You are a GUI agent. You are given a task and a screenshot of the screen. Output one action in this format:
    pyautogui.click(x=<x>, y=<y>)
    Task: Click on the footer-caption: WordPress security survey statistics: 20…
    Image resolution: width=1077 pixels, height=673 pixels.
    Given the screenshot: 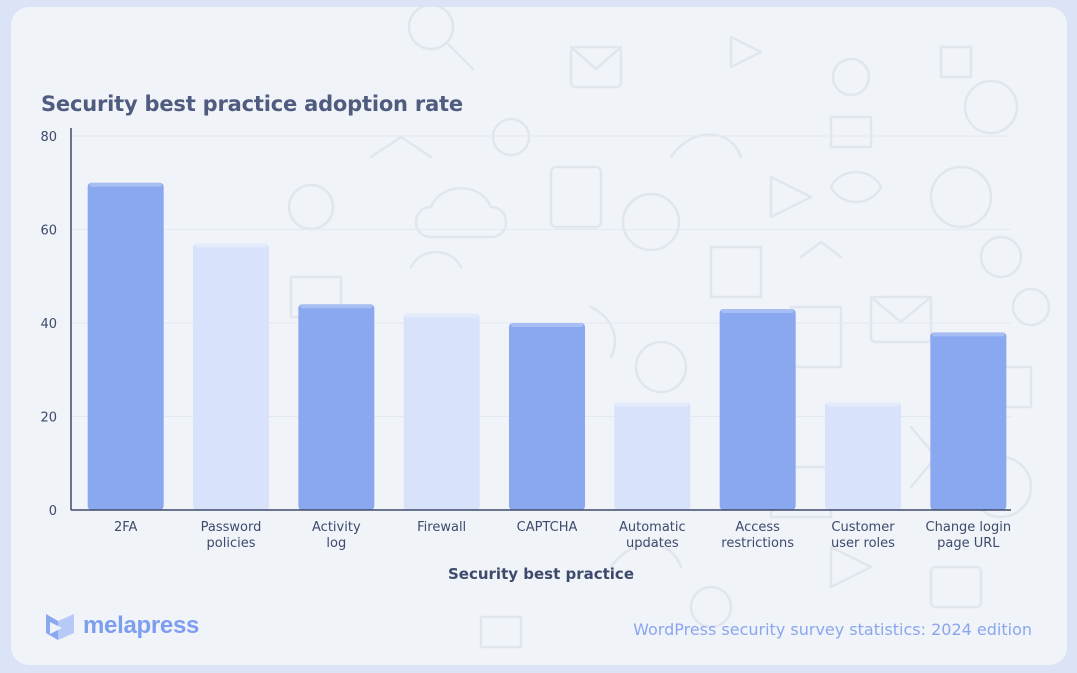 What is the action you would take?
    pyautogui.click(x=832, y=629)
    